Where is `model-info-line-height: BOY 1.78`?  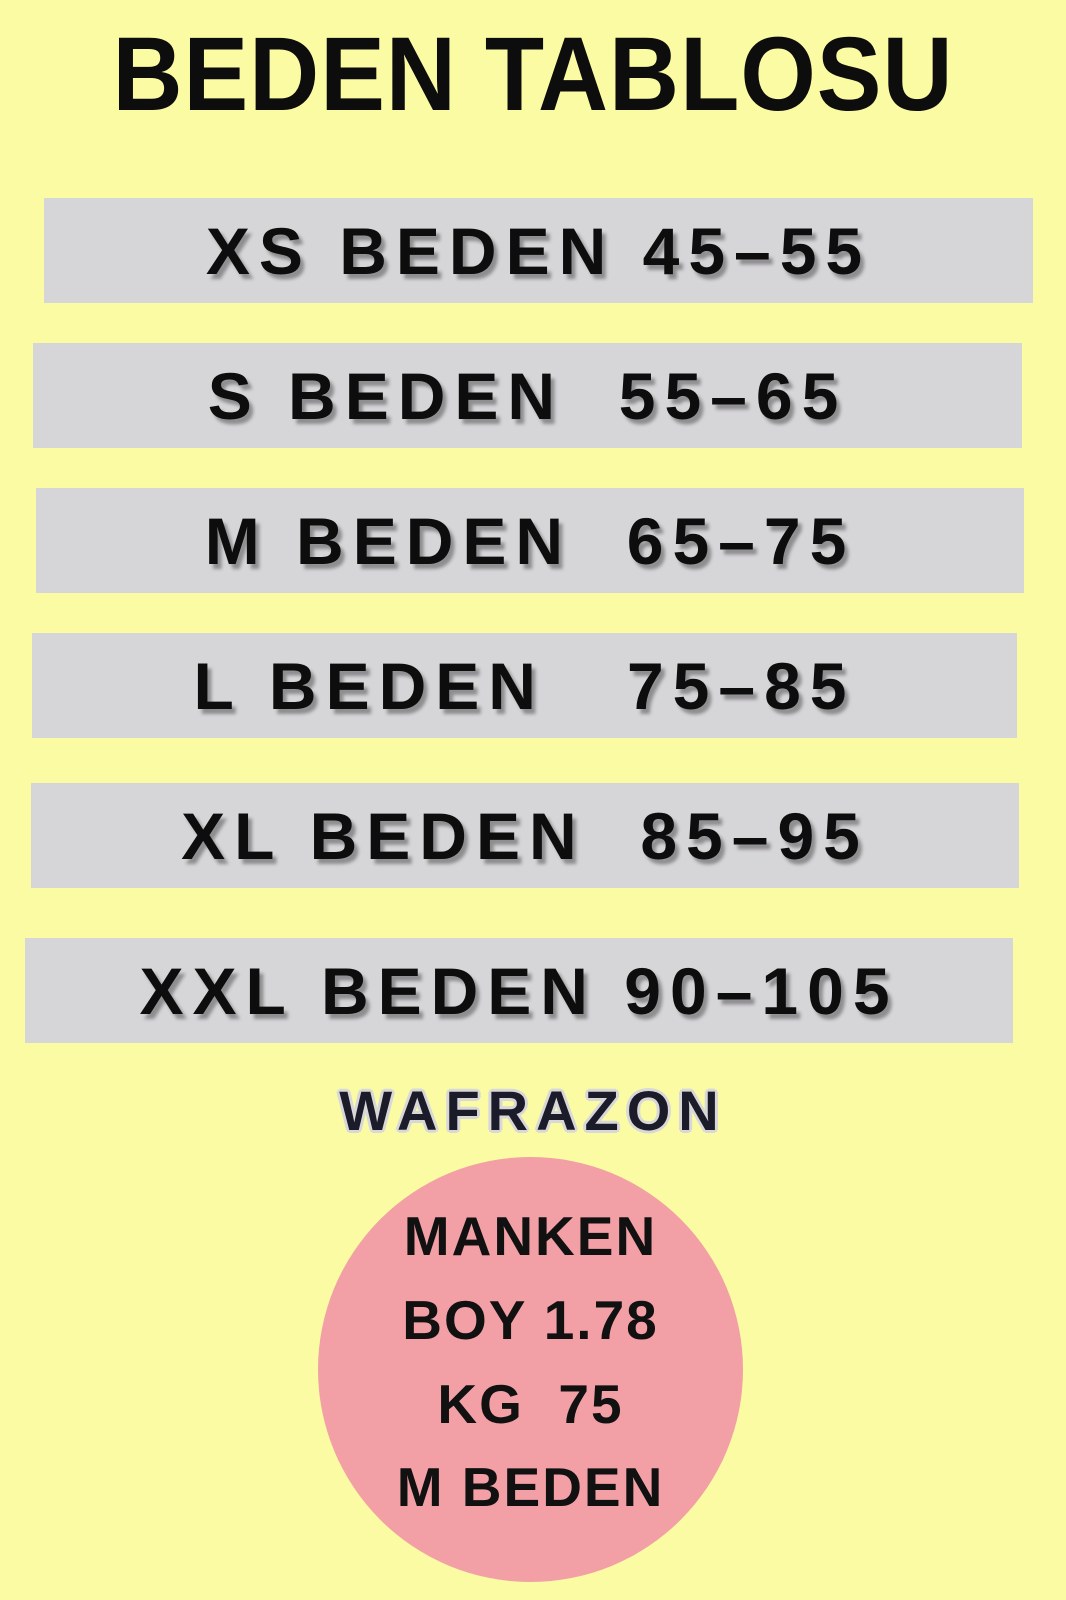
model-info-line-height: BOY 1.78 is located at coordinates (530, 1319).